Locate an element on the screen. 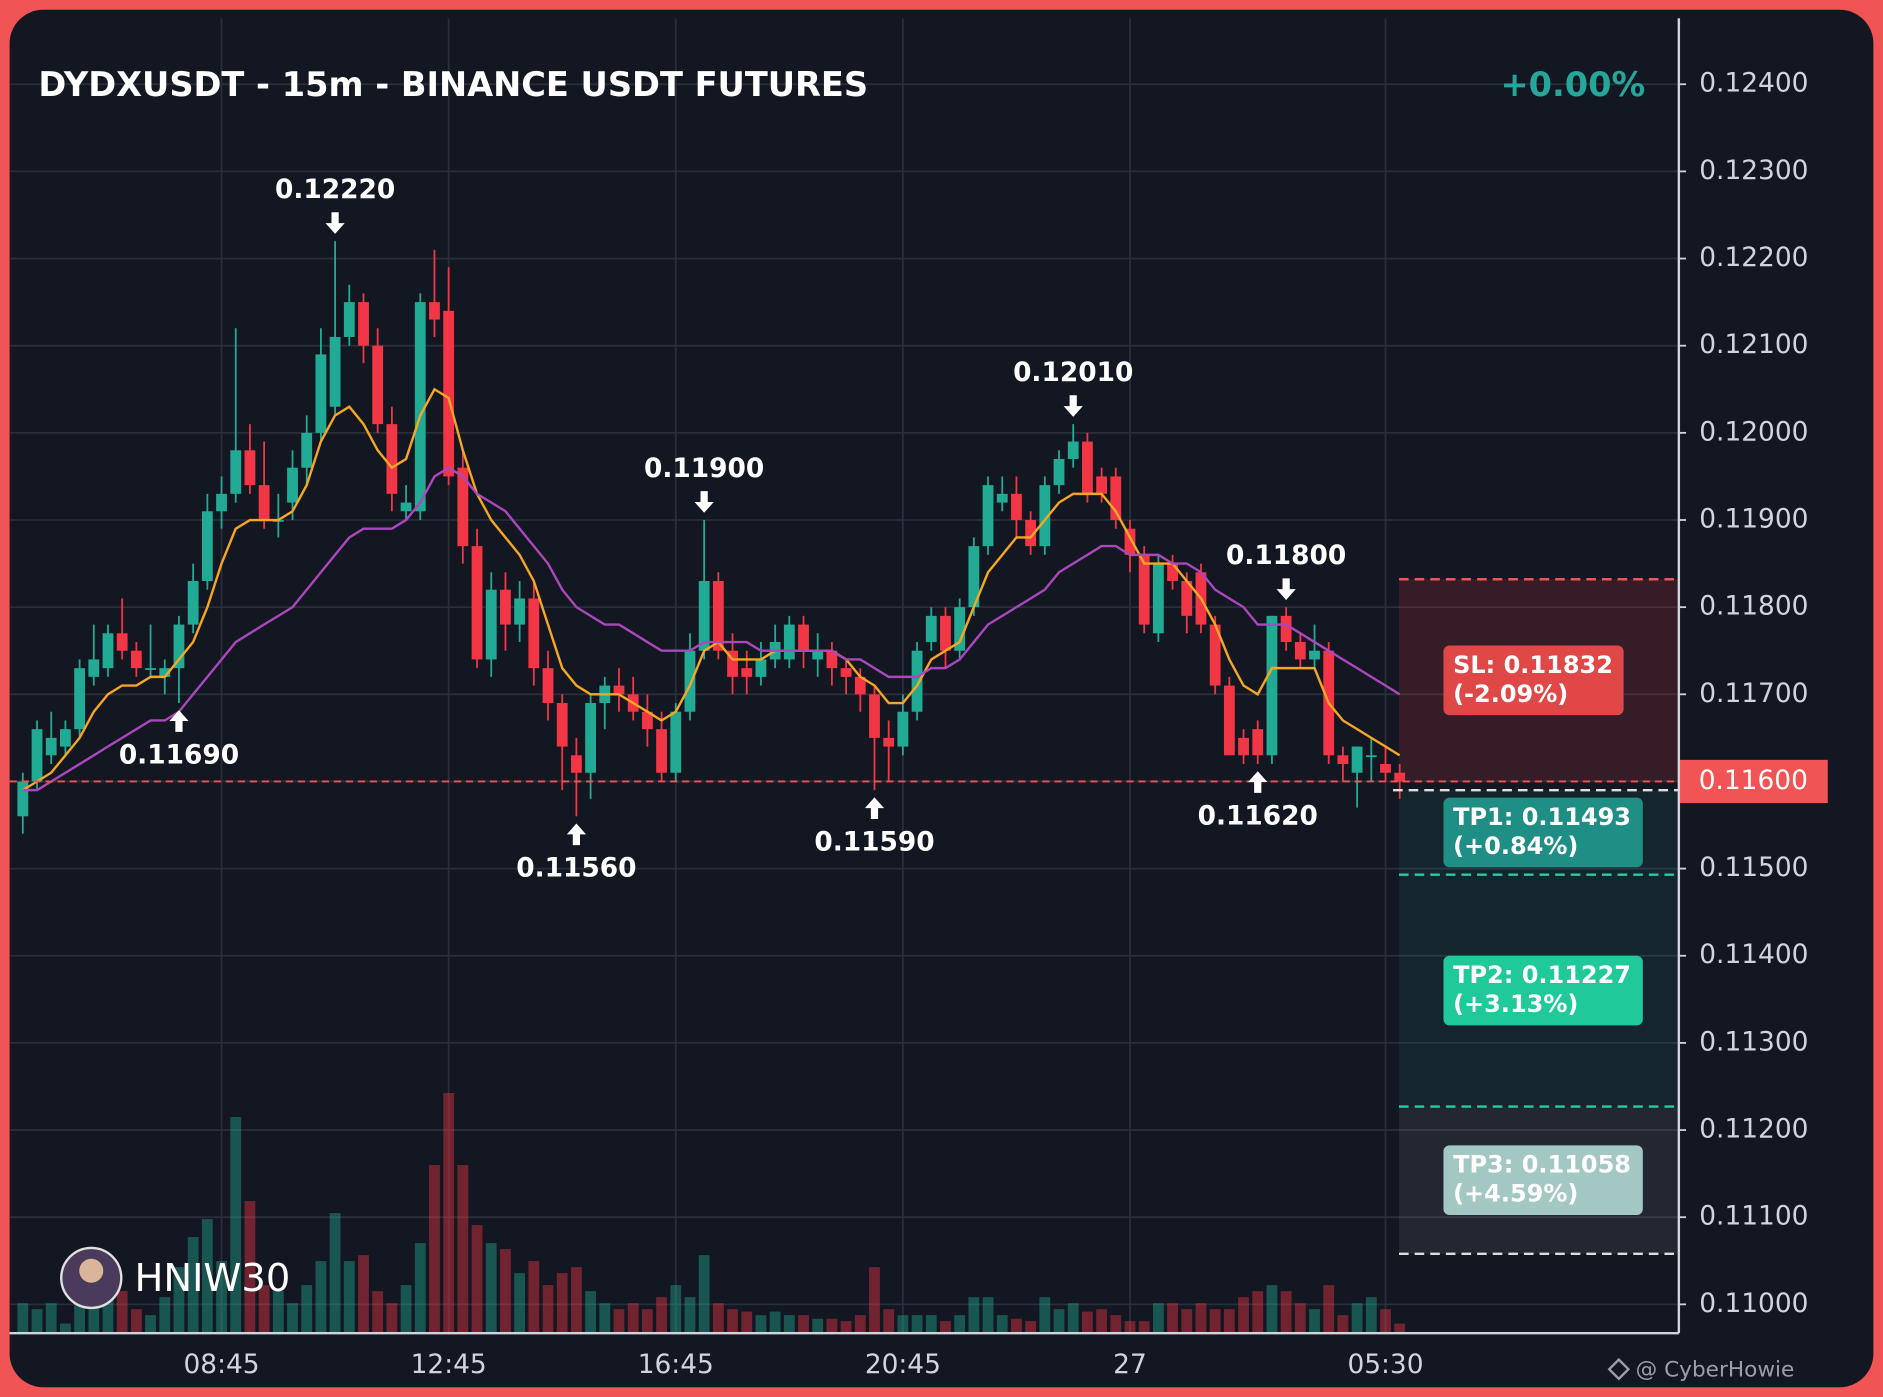 This screenshot has width=1883, height=1397. level-label: TP1: 0.11493 is located at coordinates (1542, 817).